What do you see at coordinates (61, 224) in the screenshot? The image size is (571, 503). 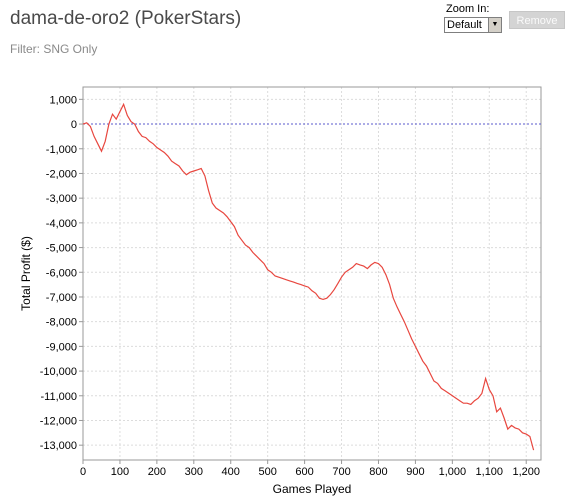 I see `y-tick-label: -4,000` at bounding box center [61, 224].